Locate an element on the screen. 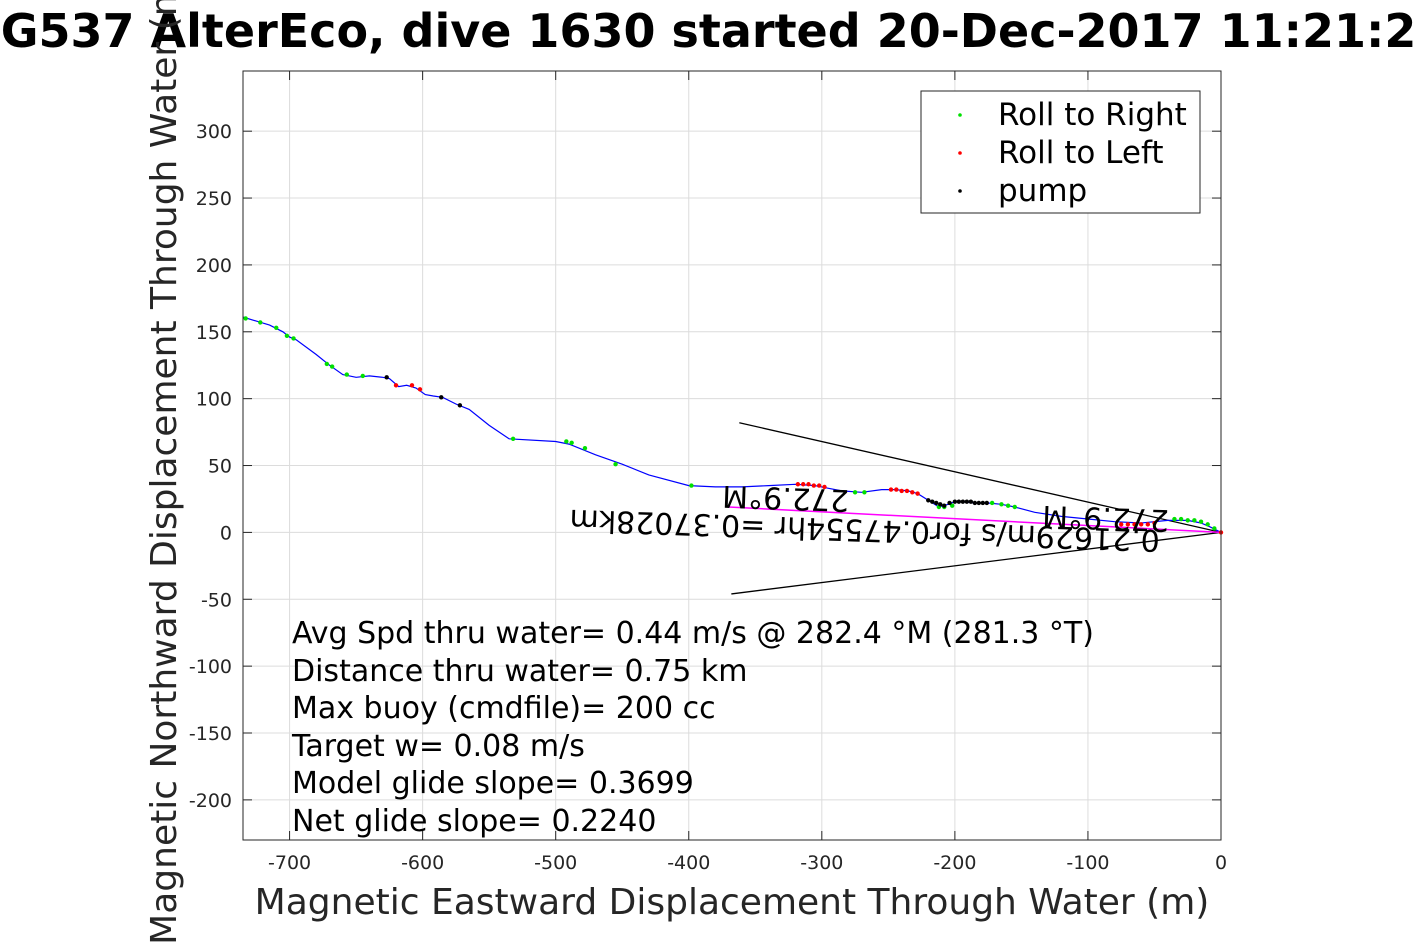  x-tick-label: 0 is located at coordinates (1221, 863).